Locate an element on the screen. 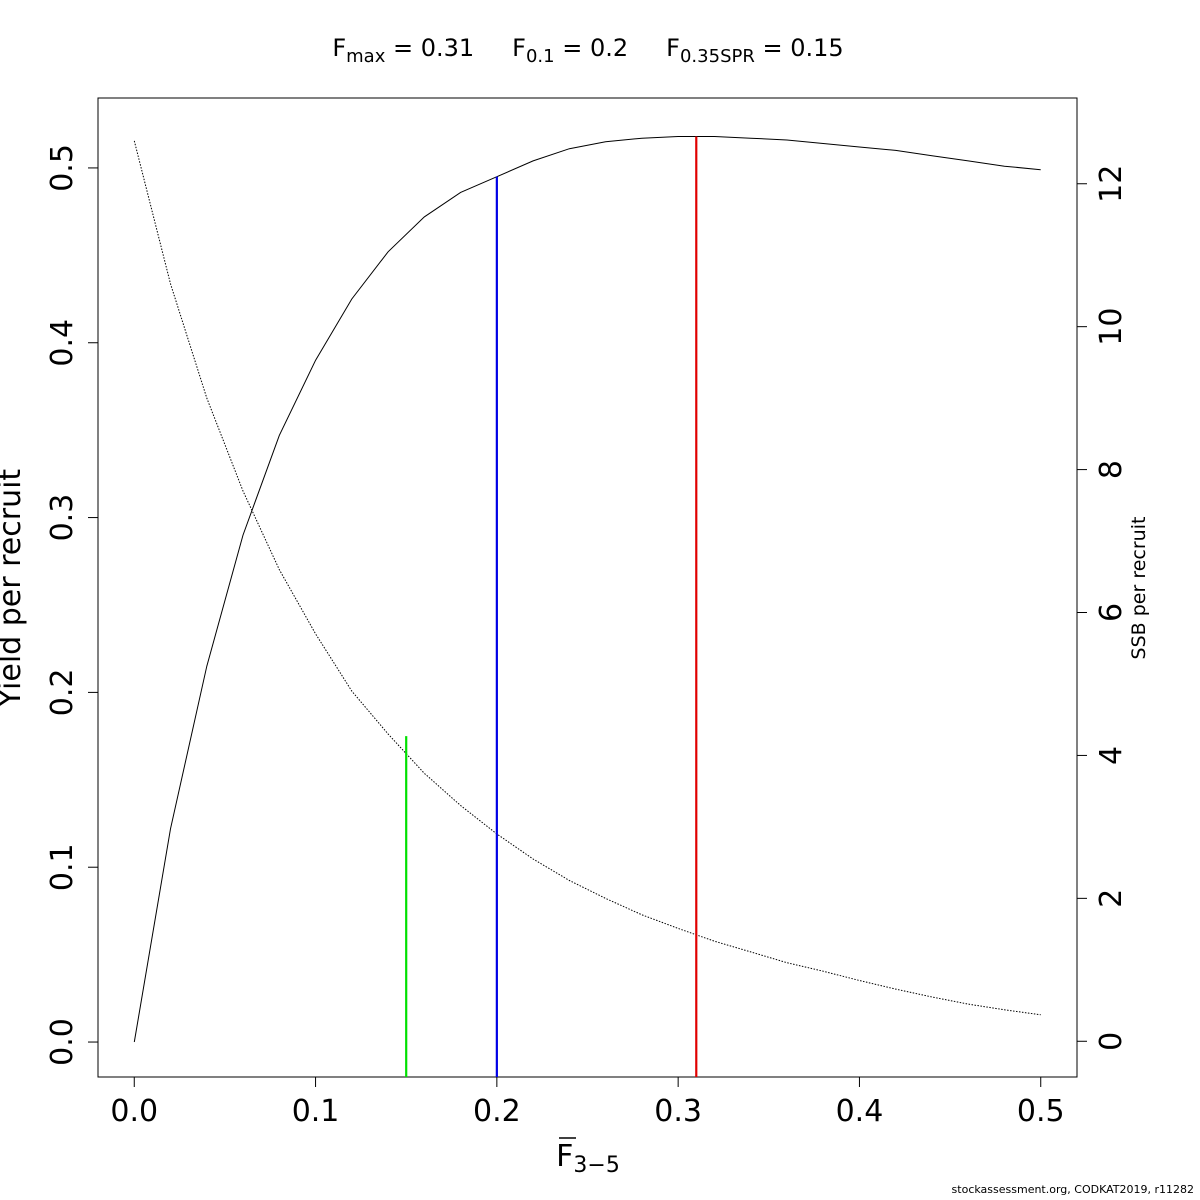 This screenshot has height=1200, width=1200. y2-tick-label: 10 is located at coordinates (1111, 327).